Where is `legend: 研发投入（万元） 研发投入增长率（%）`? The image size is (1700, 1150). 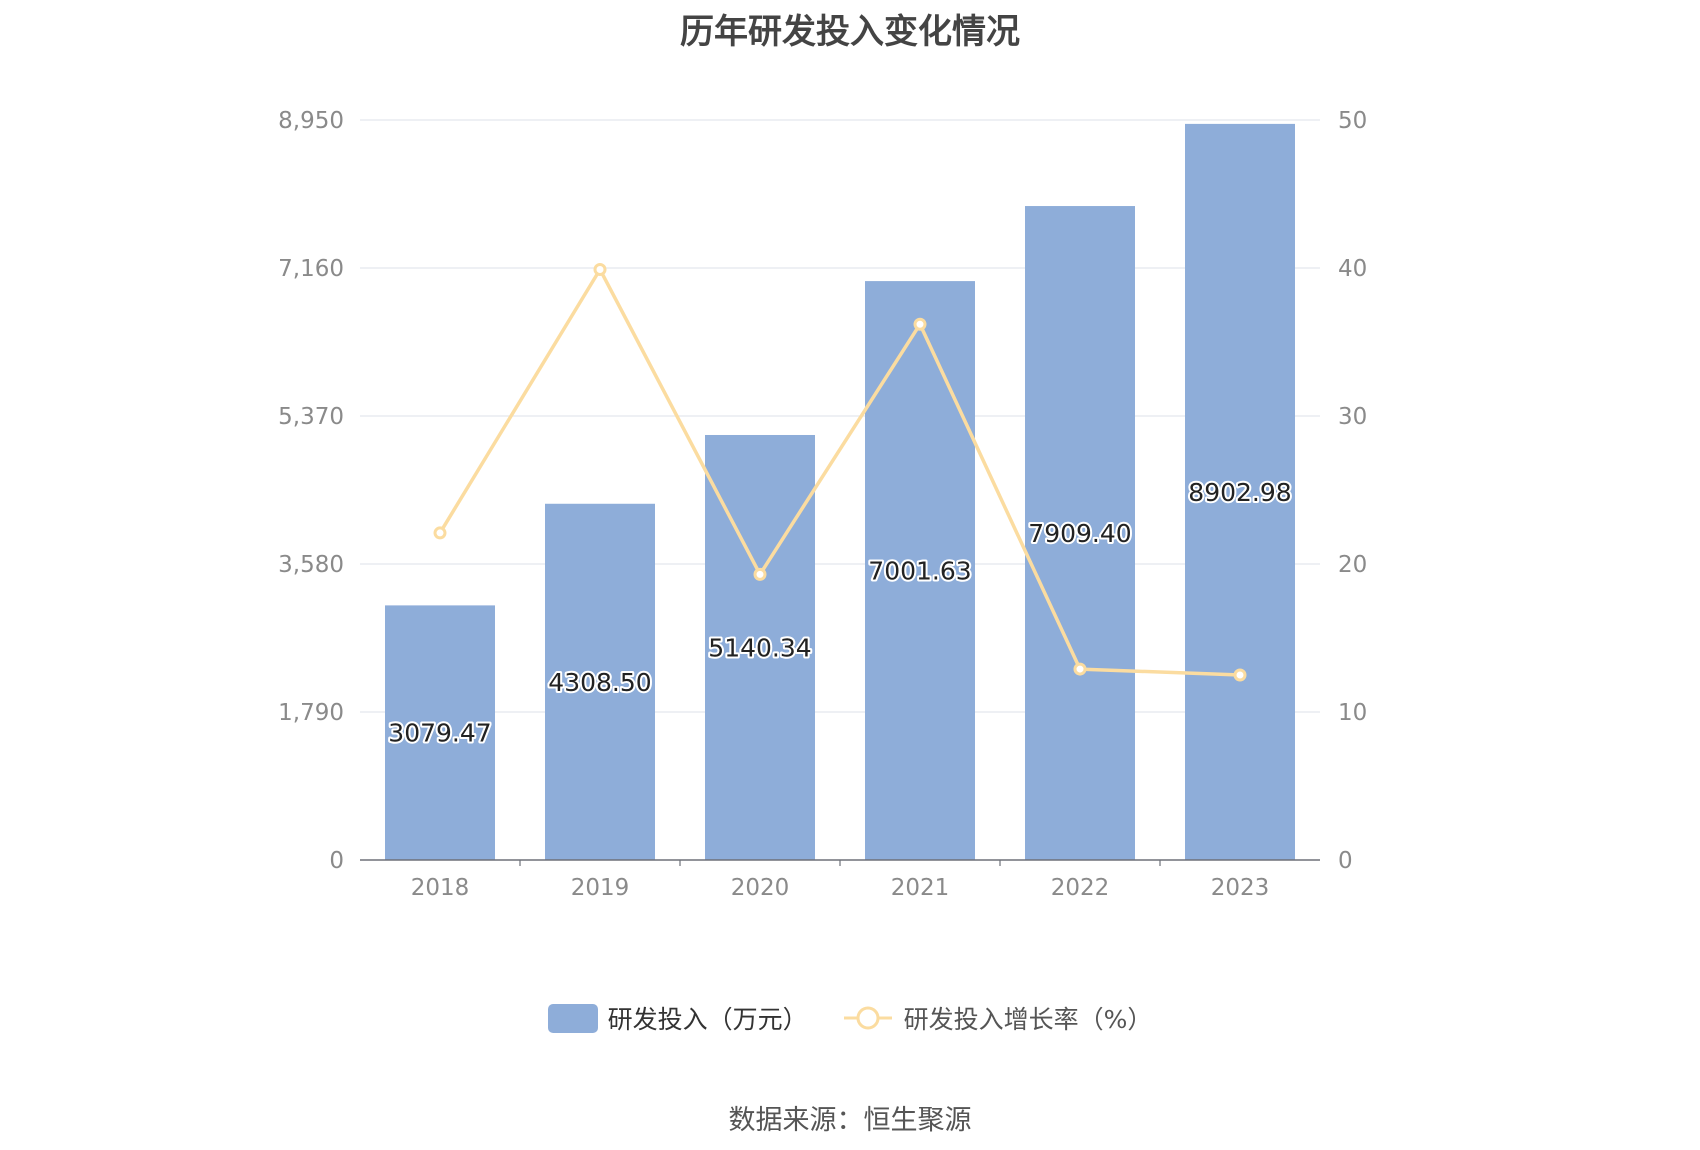
legend: 研发投入（万元） 研发投入增长率（%） is located at coordinates (850, 1018).